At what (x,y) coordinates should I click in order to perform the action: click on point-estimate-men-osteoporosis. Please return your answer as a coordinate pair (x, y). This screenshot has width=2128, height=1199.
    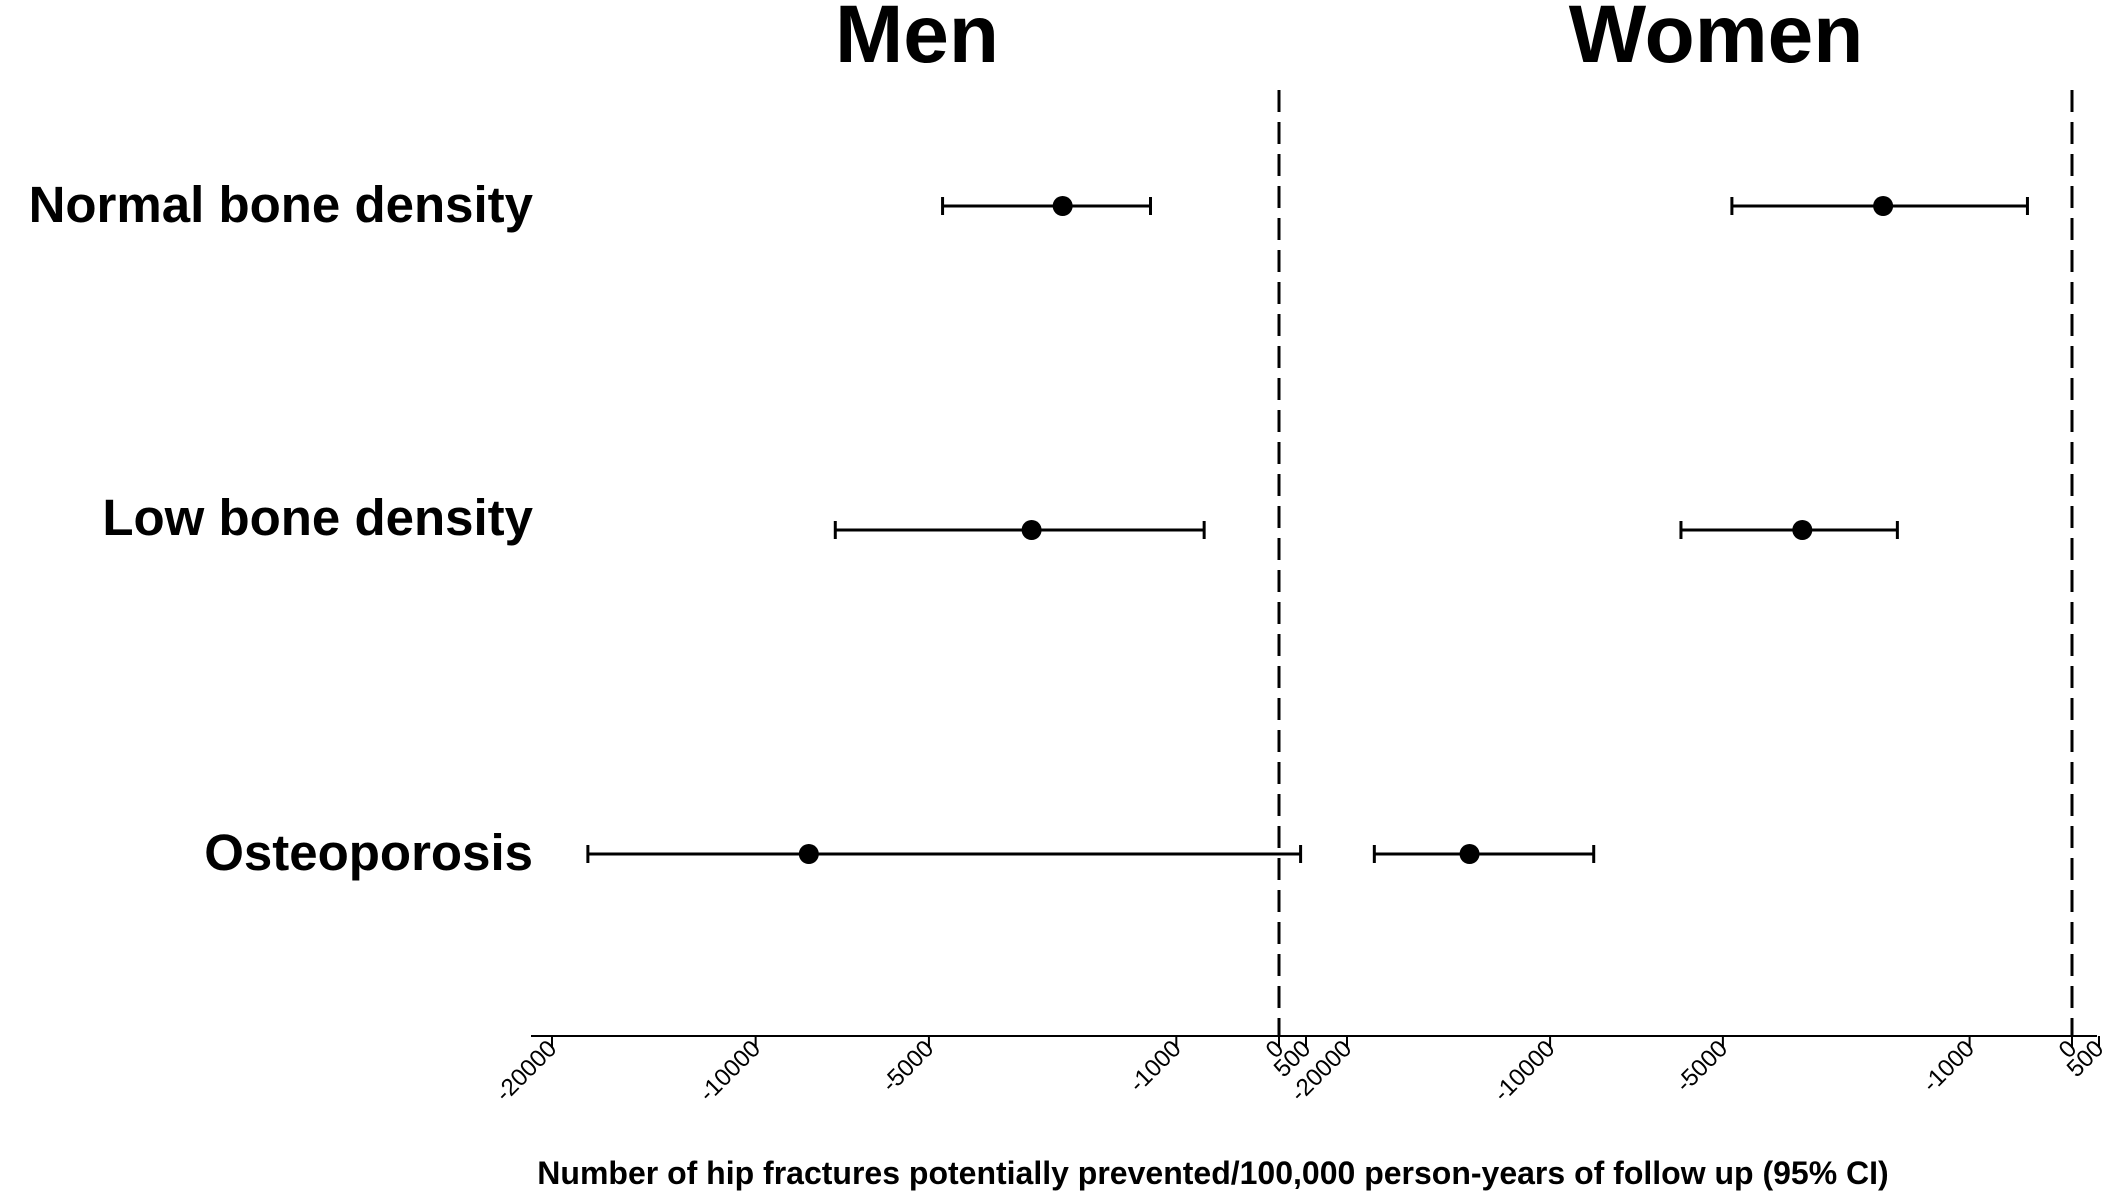
    Looking at the image, I should click on (808, 854).